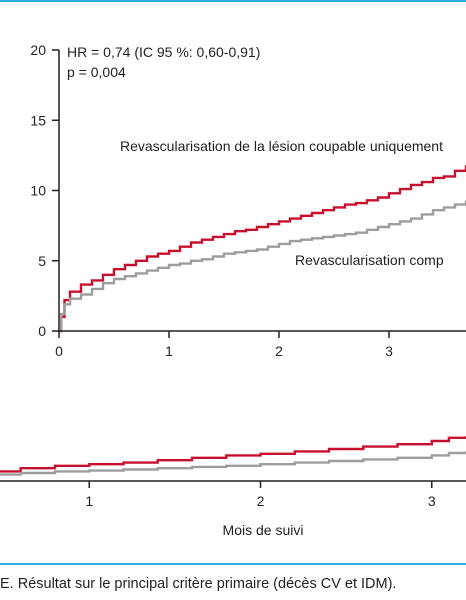 The width and height of the screenshot is (466, 600). I want to click on upper-x-tick-label: 0, so click(59, 351).